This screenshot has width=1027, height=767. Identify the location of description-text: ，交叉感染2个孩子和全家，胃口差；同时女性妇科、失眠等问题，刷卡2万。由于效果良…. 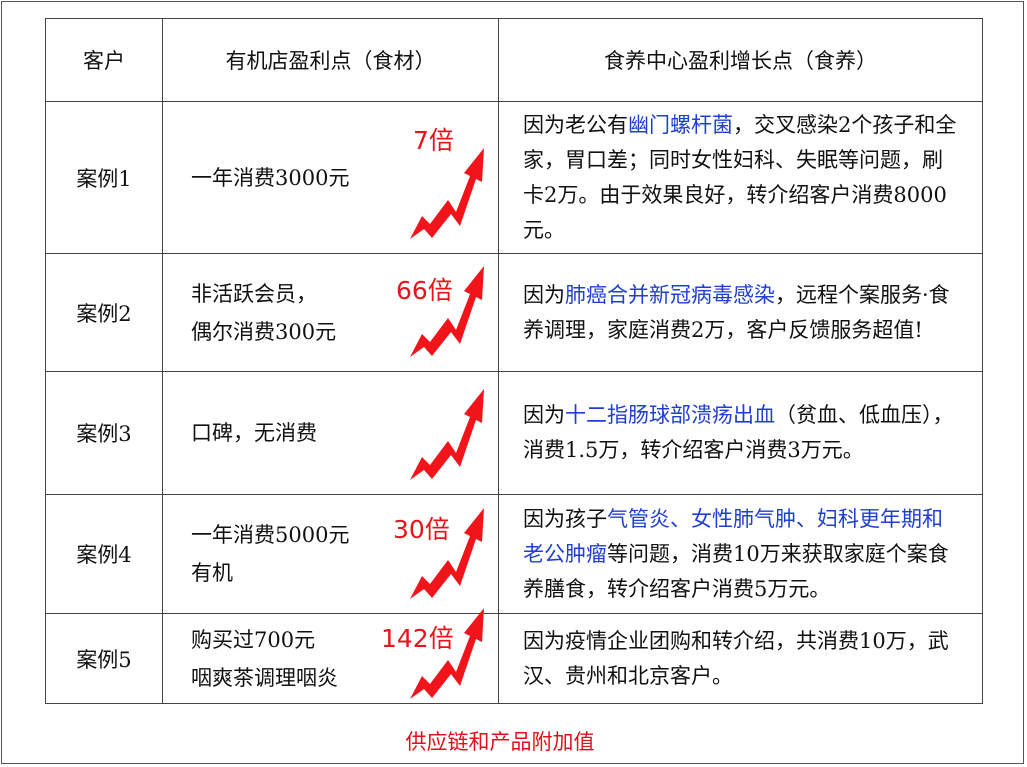
(740, 177).